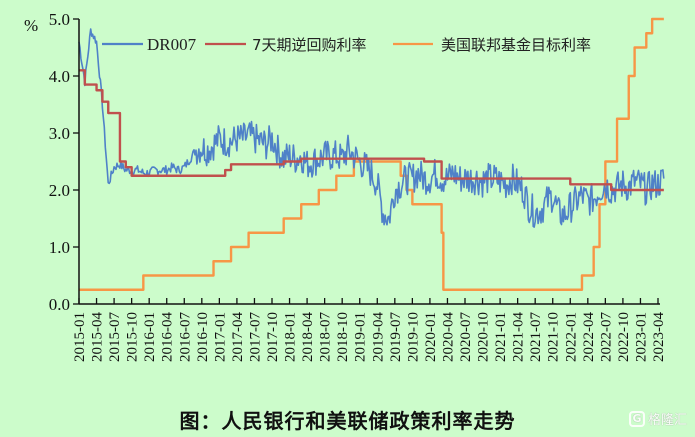  I want to click on svg-text: 2016-04, so click(168, 337).